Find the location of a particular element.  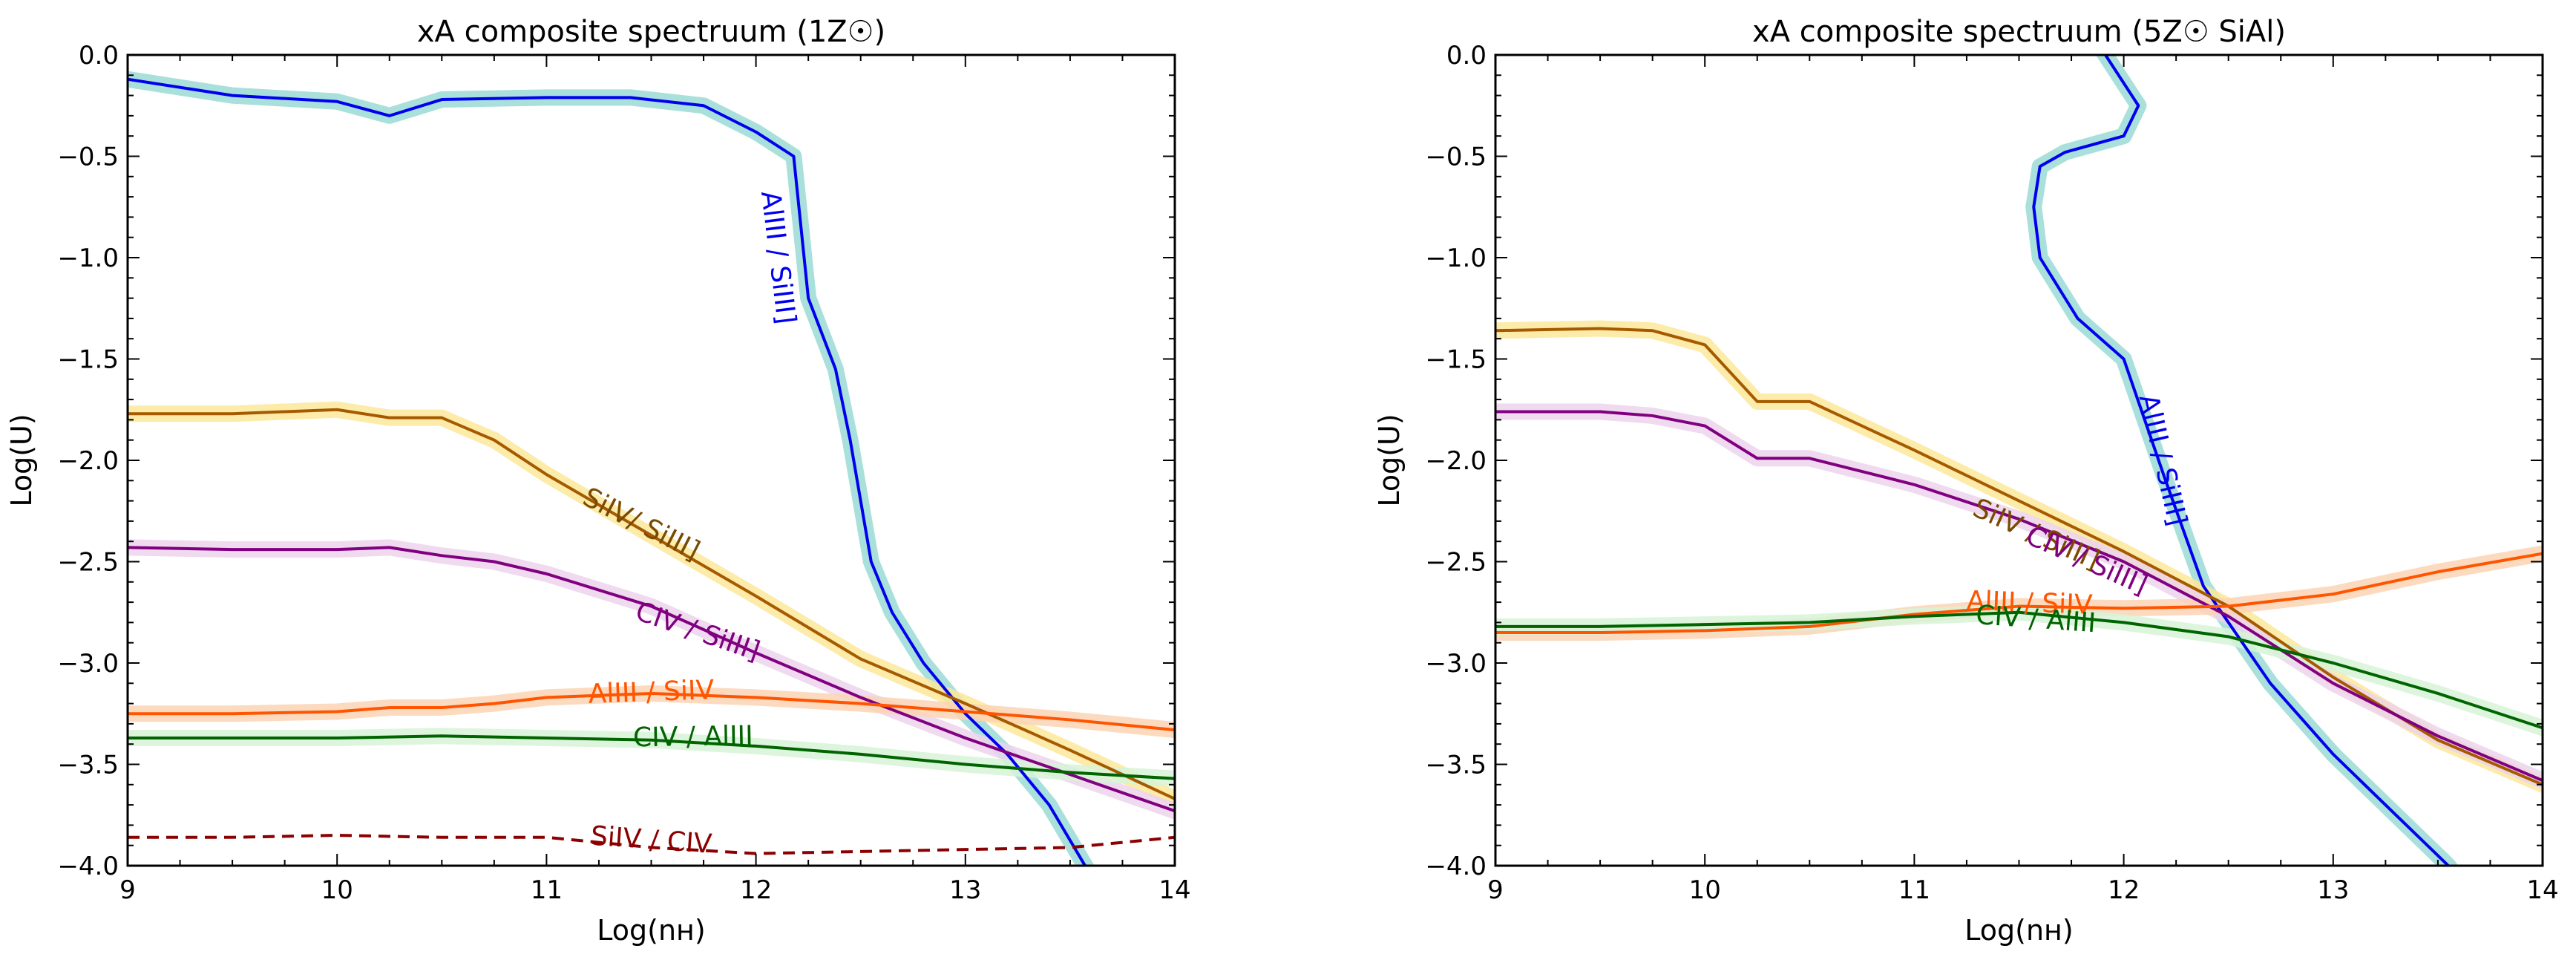

curve-label-text: SiIV/ SiIII] is located at coordinates (641, 524).